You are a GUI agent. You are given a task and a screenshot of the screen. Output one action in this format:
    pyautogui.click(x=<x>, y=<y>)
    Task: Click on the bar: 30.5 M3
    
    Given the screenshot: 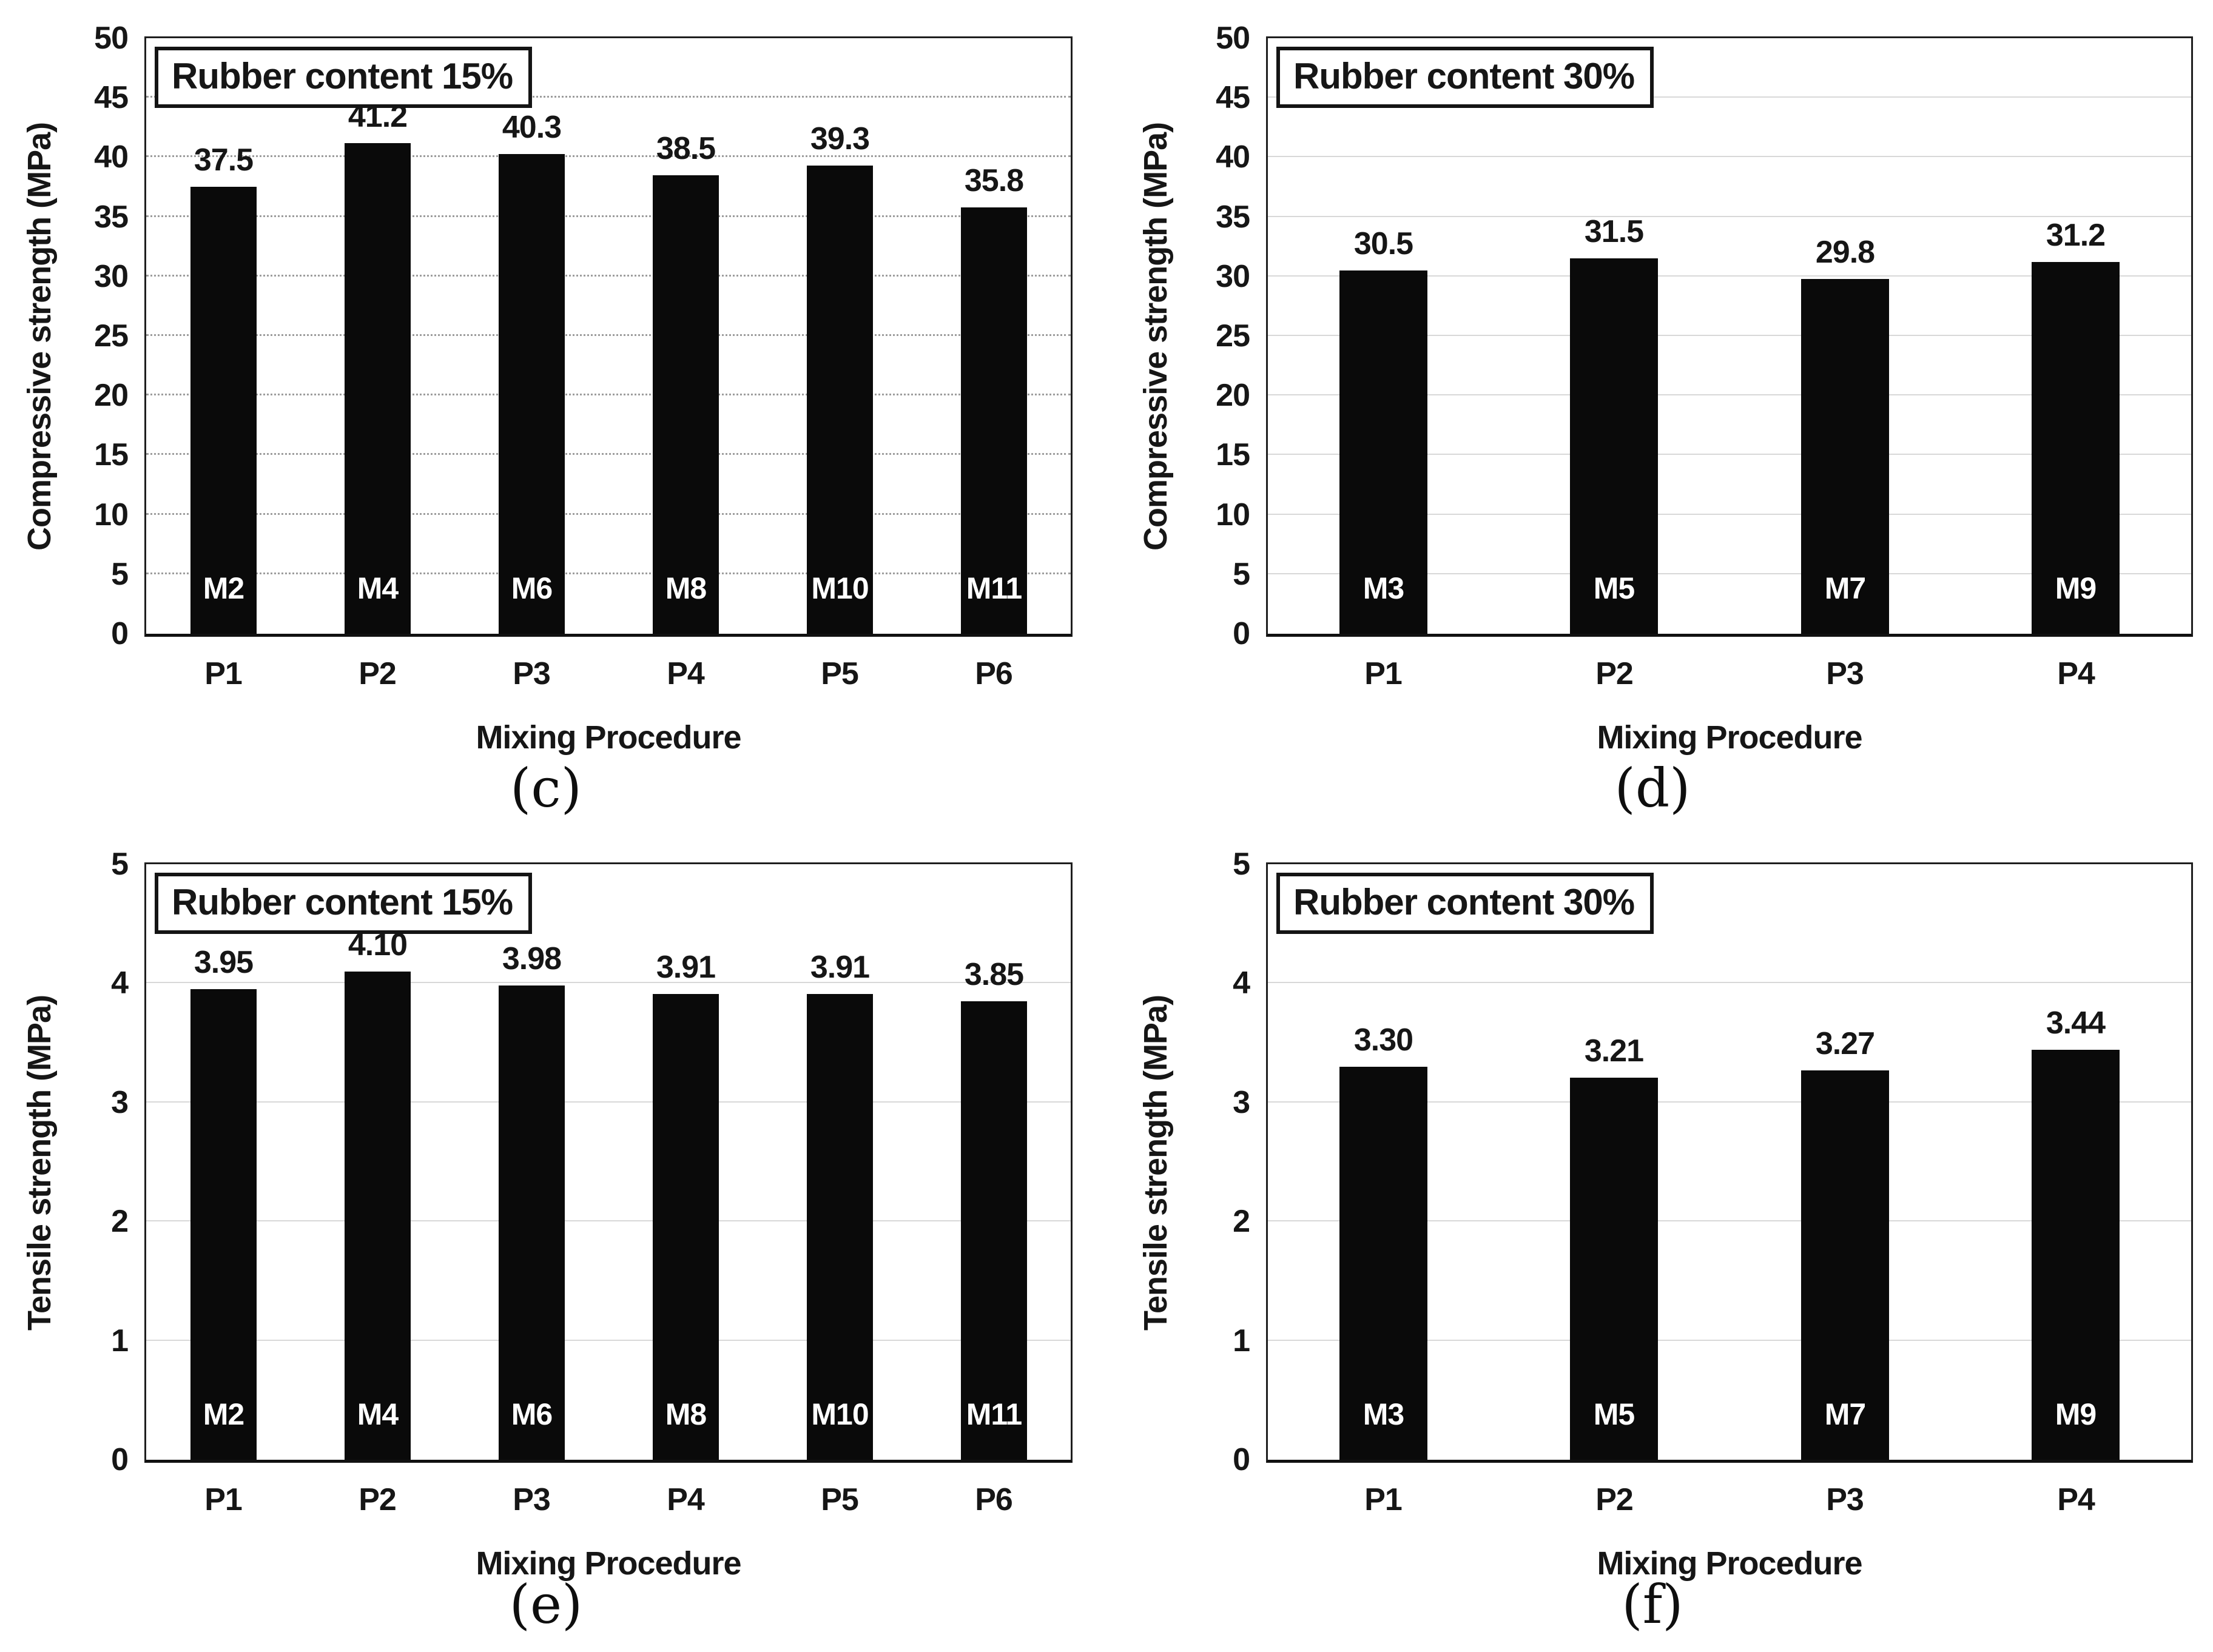 What is the action you would take?
    pyautogui.click(x=1383, y=430)
    